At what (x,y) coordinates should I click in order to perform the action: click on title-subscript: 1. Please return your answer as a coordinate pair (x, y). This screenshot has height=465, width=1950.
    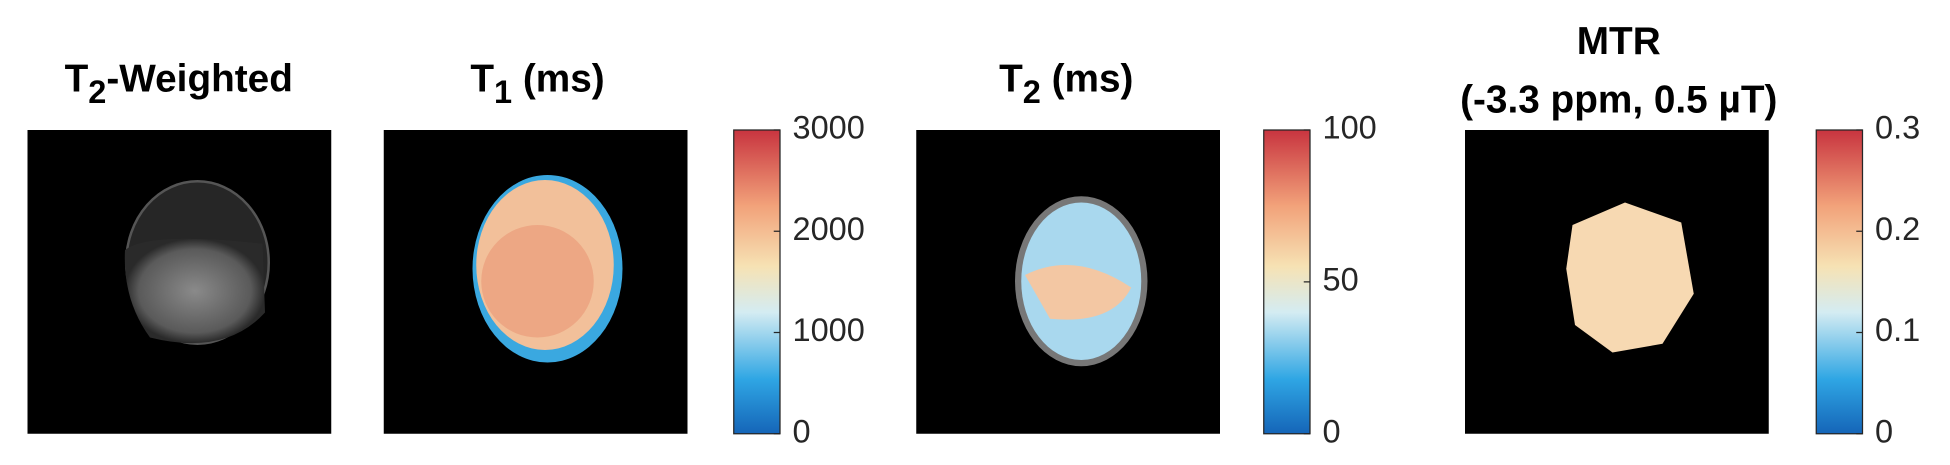
    Looking at the image, I should click on (503, 91).